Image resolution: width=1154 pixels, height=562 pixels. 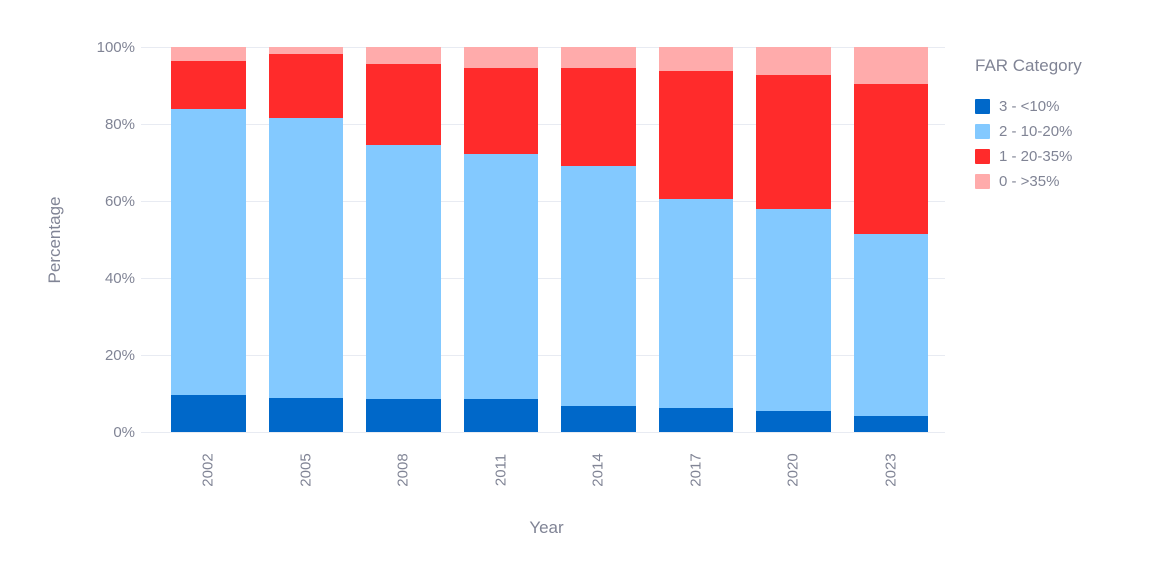 What do you see at coordinates (119, 355) in the screenshot?
I see `y-tick-label: 20%` at bounding box center [119, 355].